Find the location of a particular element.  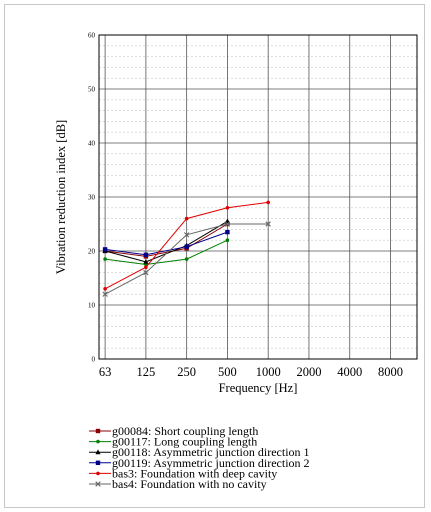

legend-item: bas4: Foundation with no cavity is located at coordinates (178, 484).